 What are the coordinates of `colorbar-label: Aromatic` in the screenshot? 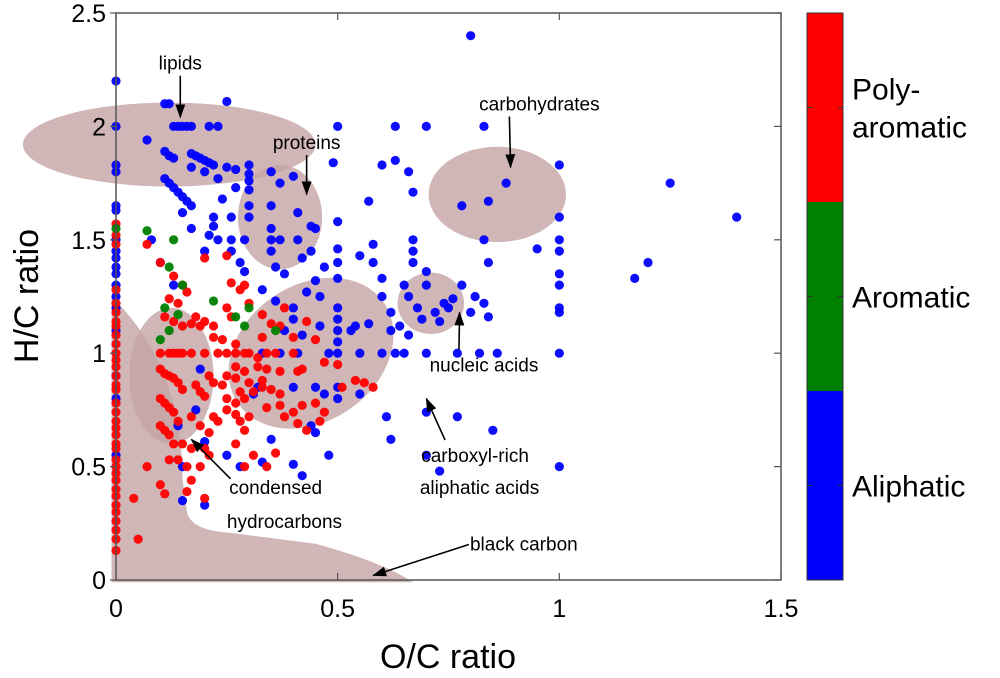 It's located at (911, 298).